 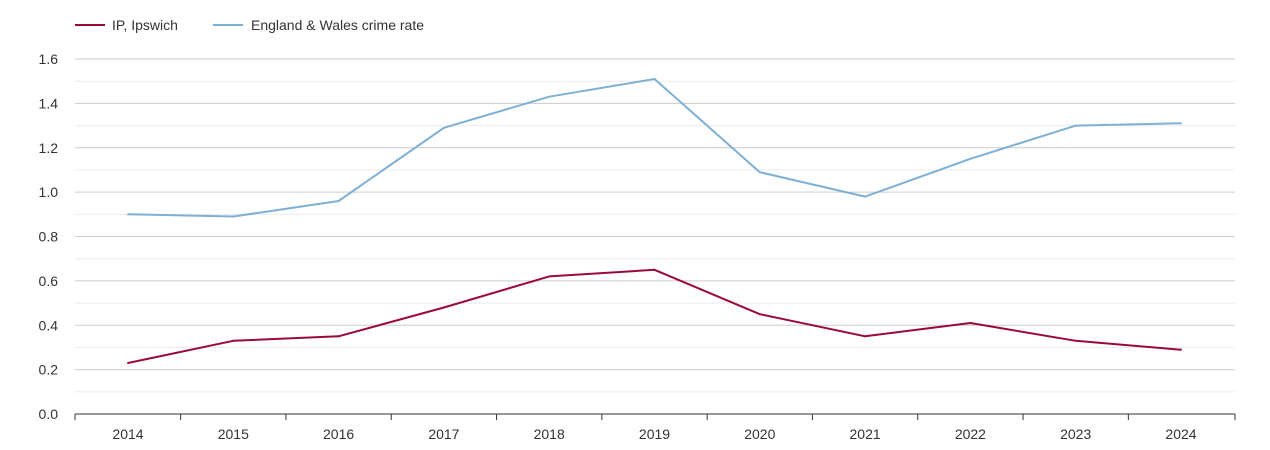 I want to click on x-tick-label: 2021, so click(x=865, y=434).